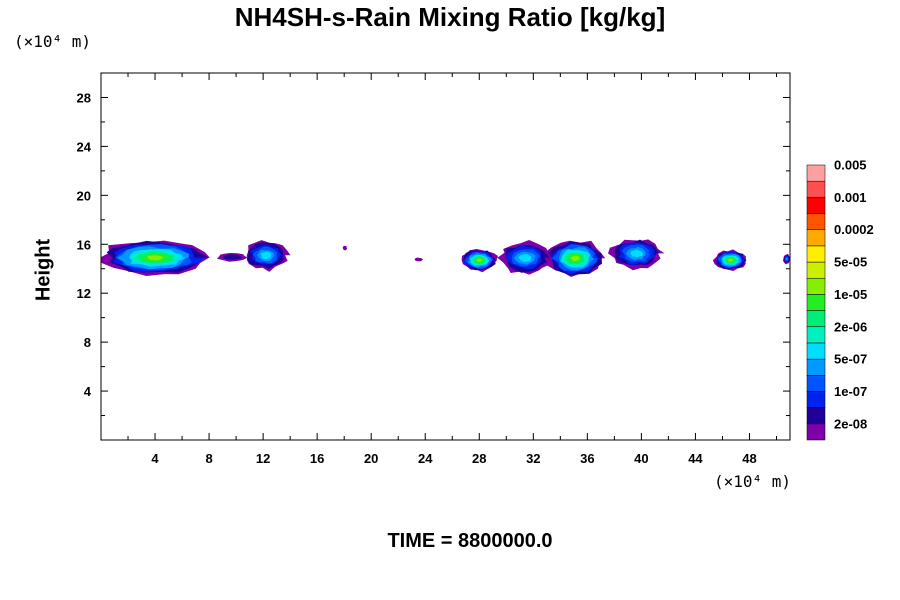 The image size is (900, 600). I want to click on y-tick-label: 20, so click(84, 195).